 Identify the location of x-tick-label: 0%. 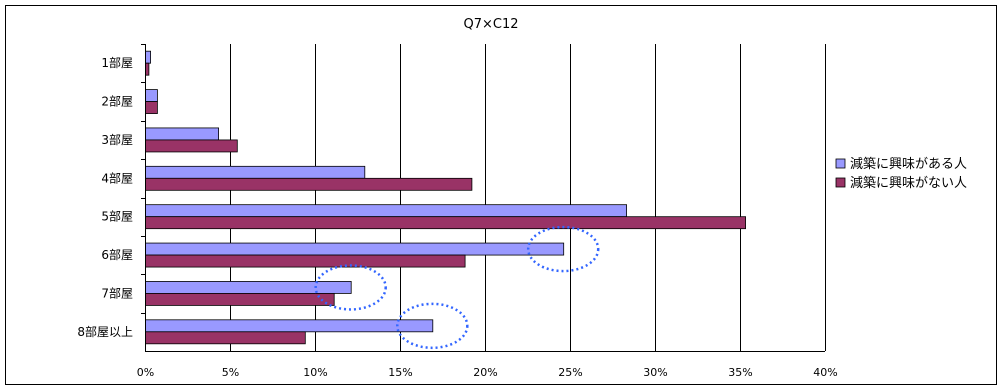
(145, 372).